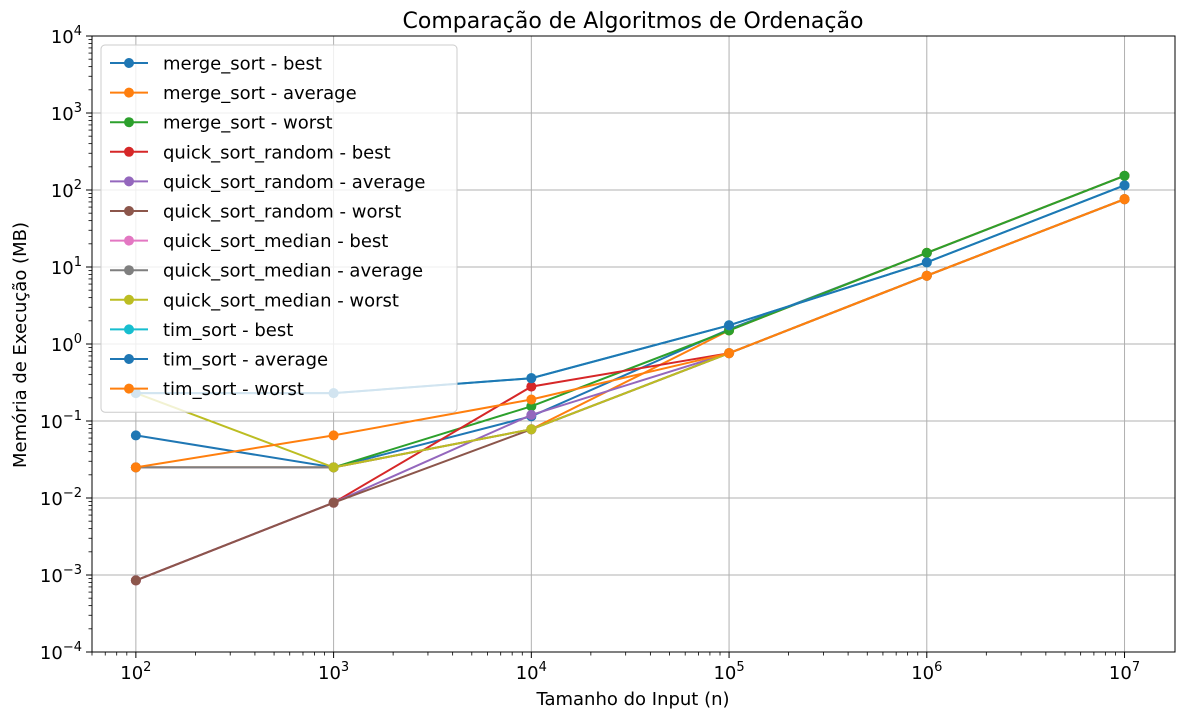 This screenshot has height=718, width=1186. I want to click on legend-item: quick_sort_median - best, so click(249, 241).